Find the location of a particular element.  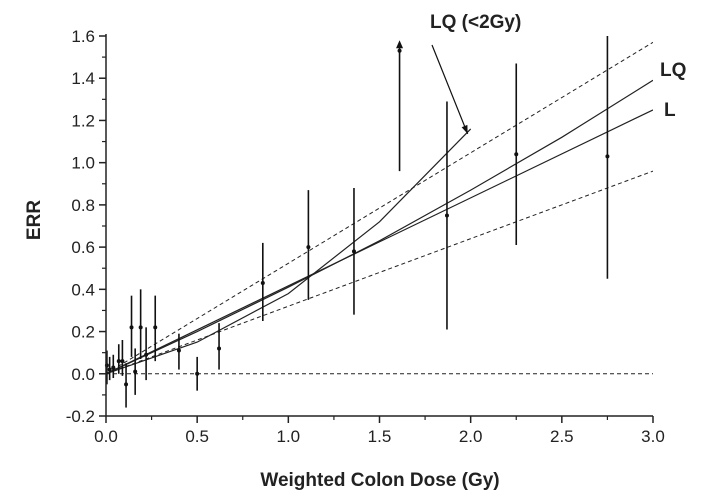

y-tick-label: 1.4 is located at coordinates (83, 78).